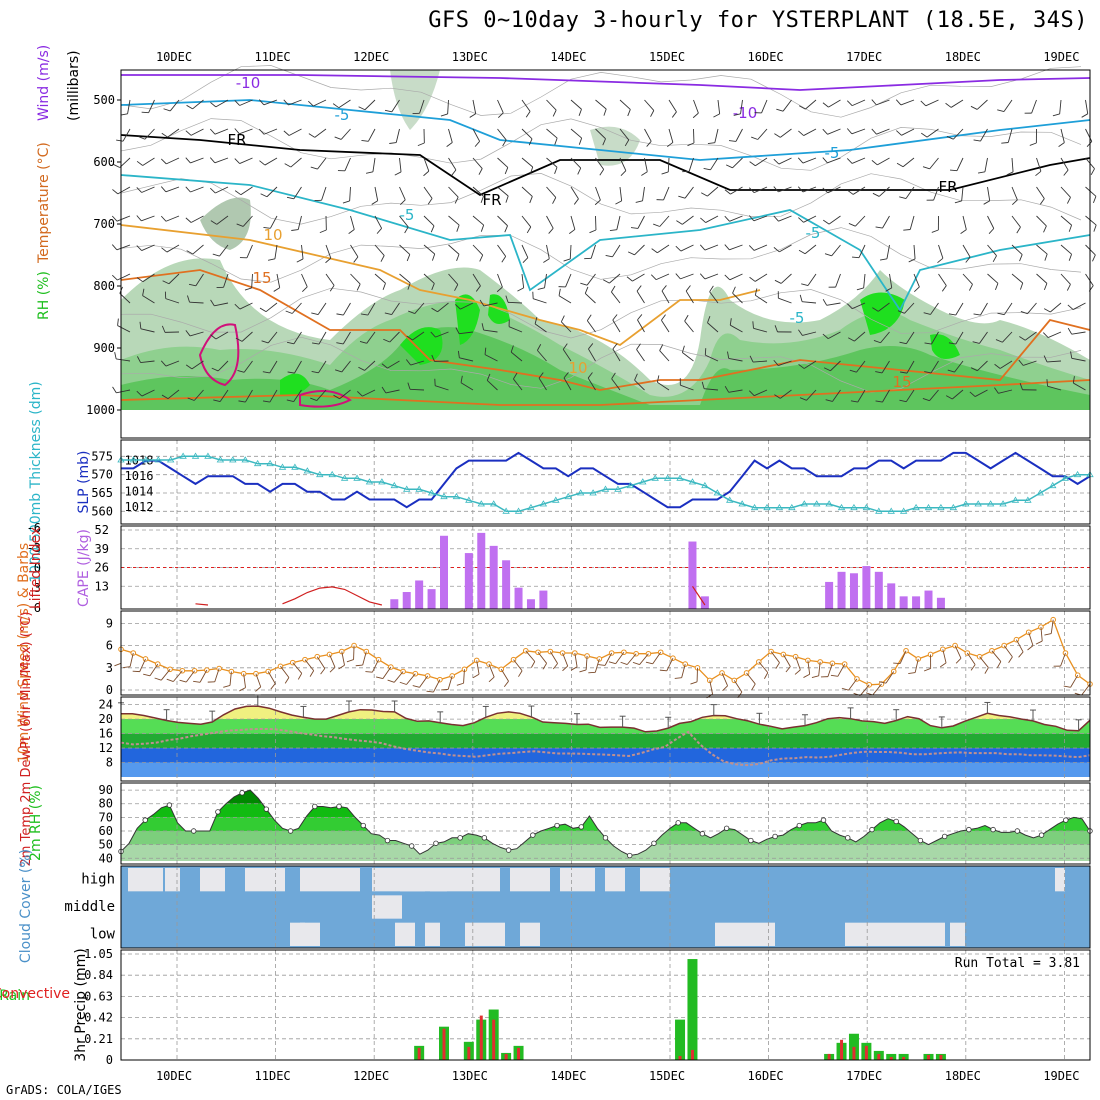 Image resolution: width=1100 pixels, height=1100 pixels. What do you see at coordinates (261, 278) in the screenshot?
I see `isotherm-label: 15` at bounding box center [261, 278].